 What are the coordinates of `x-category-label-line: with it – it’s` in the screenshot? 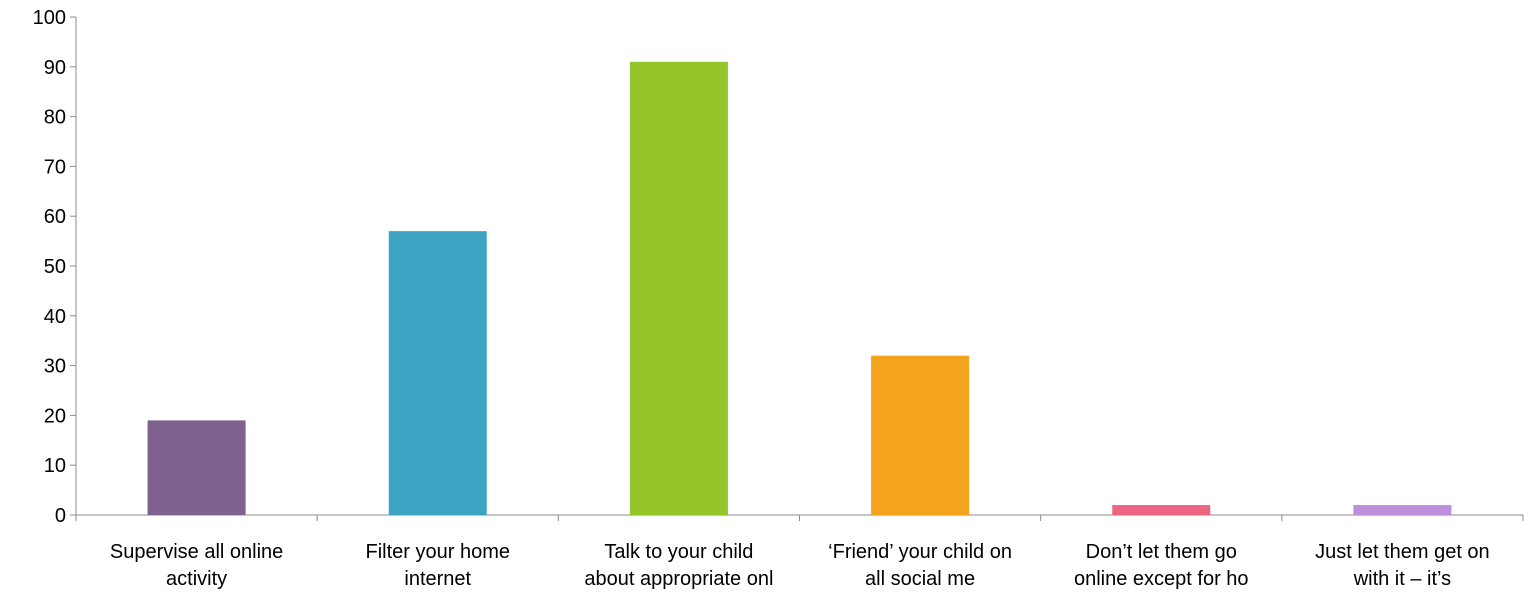 It's located at (1402, 579).